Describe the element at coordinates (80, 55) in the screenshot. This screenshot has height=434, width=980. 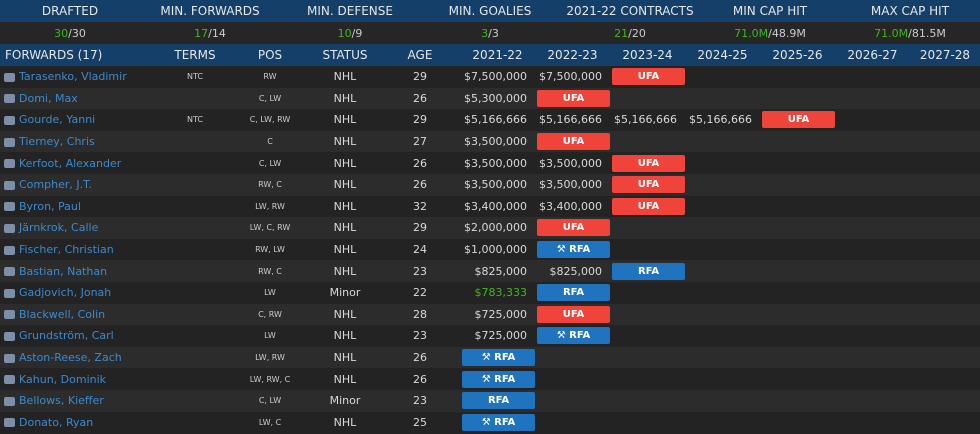
I see `column-header: FORWARDS (17)` at that location.